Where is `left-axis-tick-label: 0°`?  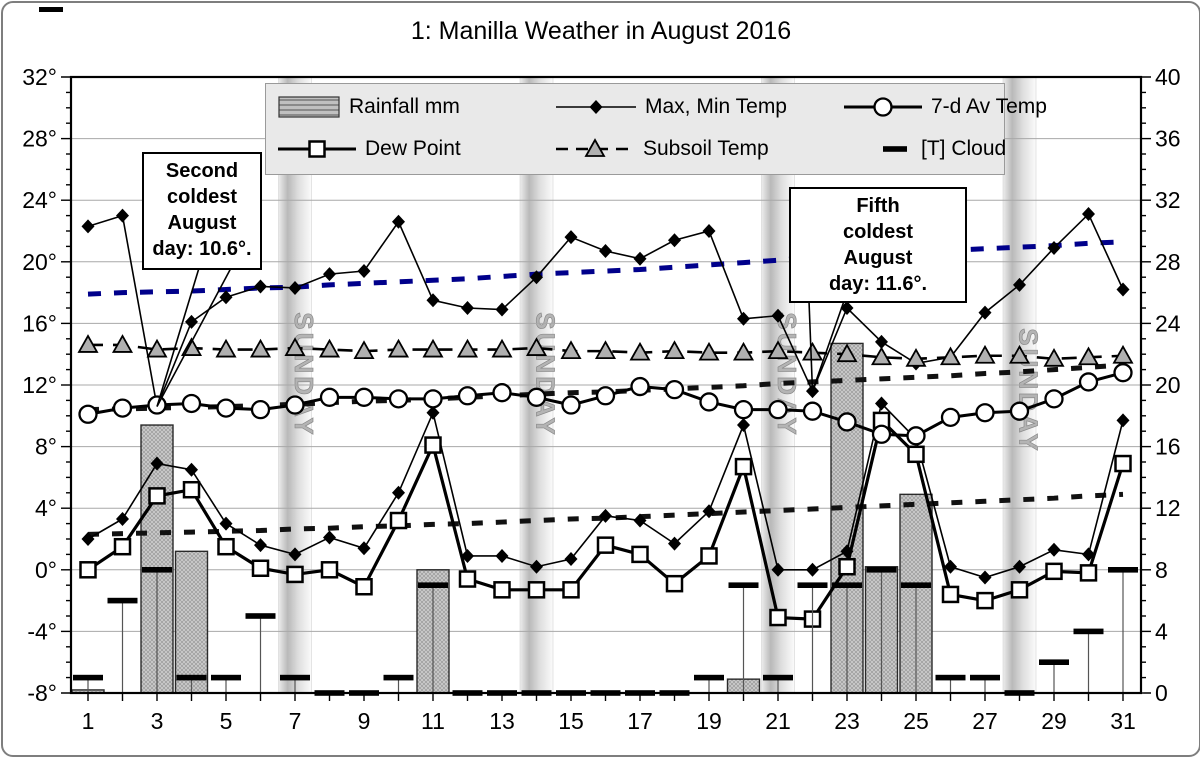 left-axis-tick-label: 0° is located at coordinates (46, 570).